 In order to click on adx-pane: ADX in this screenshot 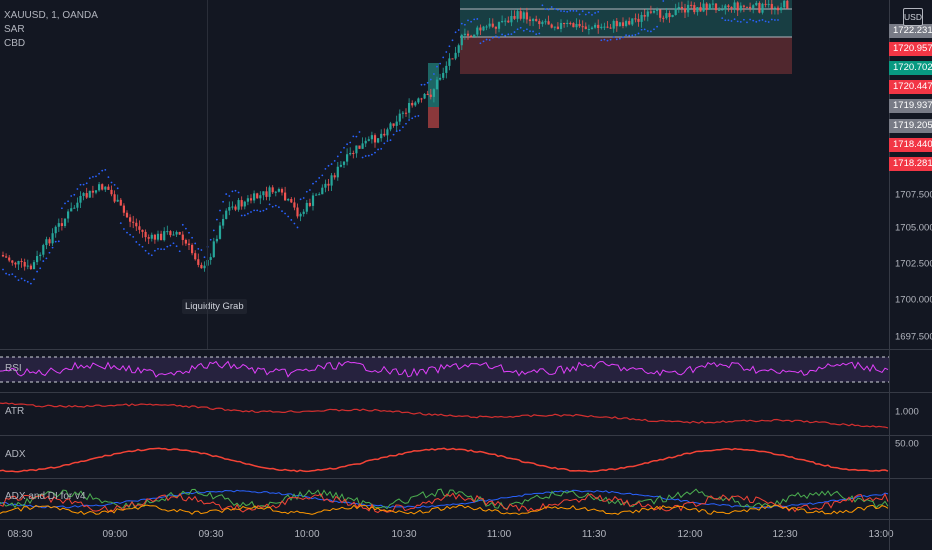, I will do `click(444, 457)`.